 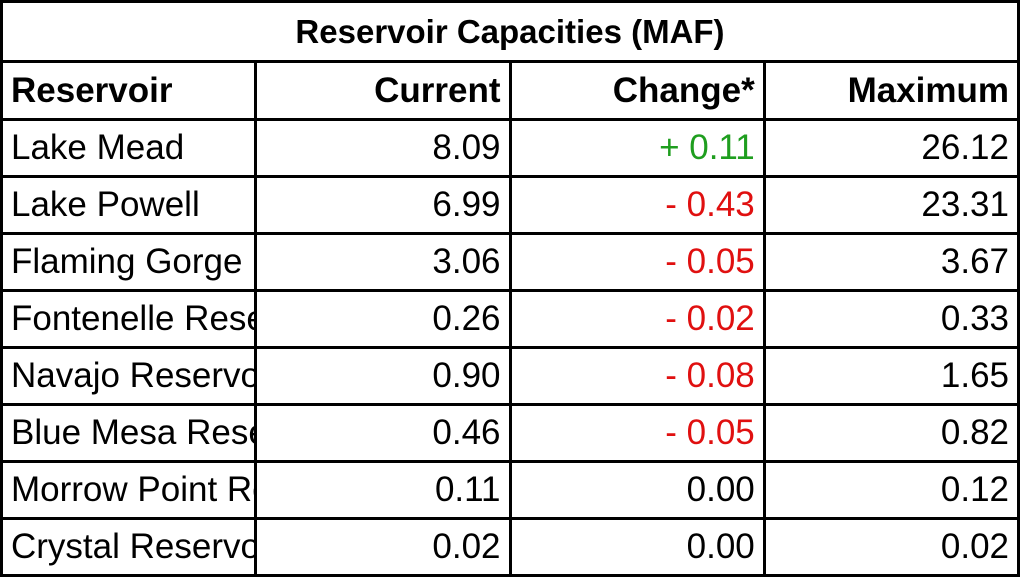 What do you see at coordinates (129, 205) in the screenshot?
I see `reservoir-cell: Lake Powell` at bounding box center [129, 205].